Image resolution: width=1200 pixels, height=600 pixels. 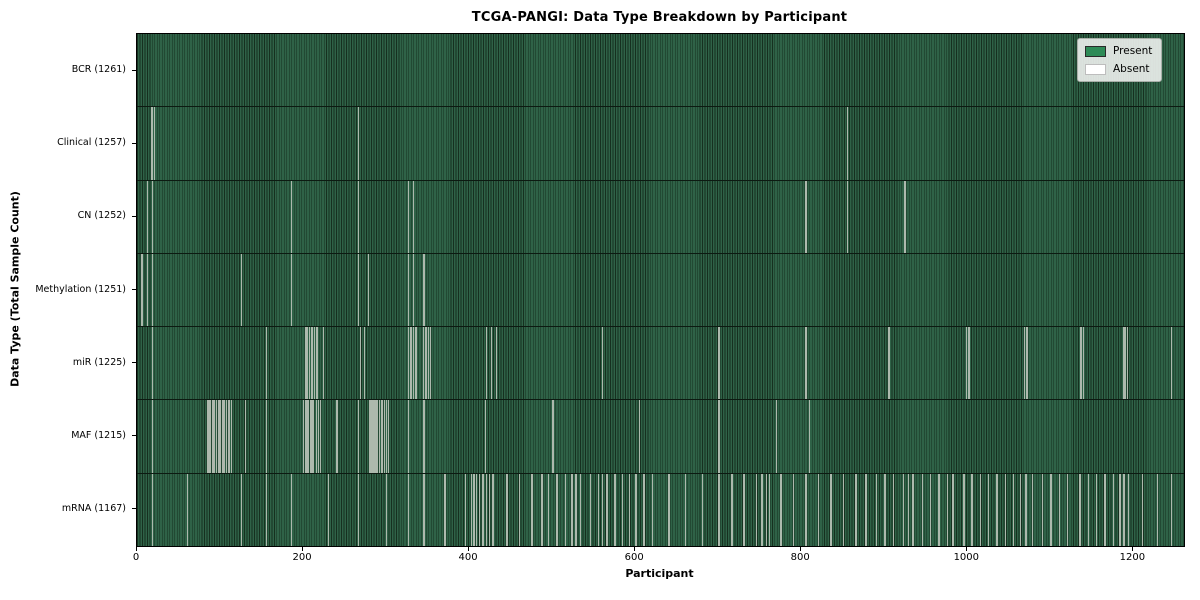 What do you see at coordinates (966, 557) in the screenshot?
I see `x-tick-label: 1000` at bounding box center [966, 557].